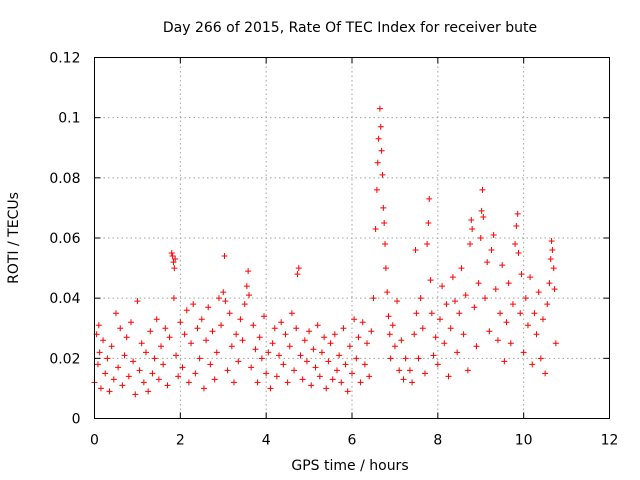  I want to click on x-tick-label: 4, so click(266, 441).